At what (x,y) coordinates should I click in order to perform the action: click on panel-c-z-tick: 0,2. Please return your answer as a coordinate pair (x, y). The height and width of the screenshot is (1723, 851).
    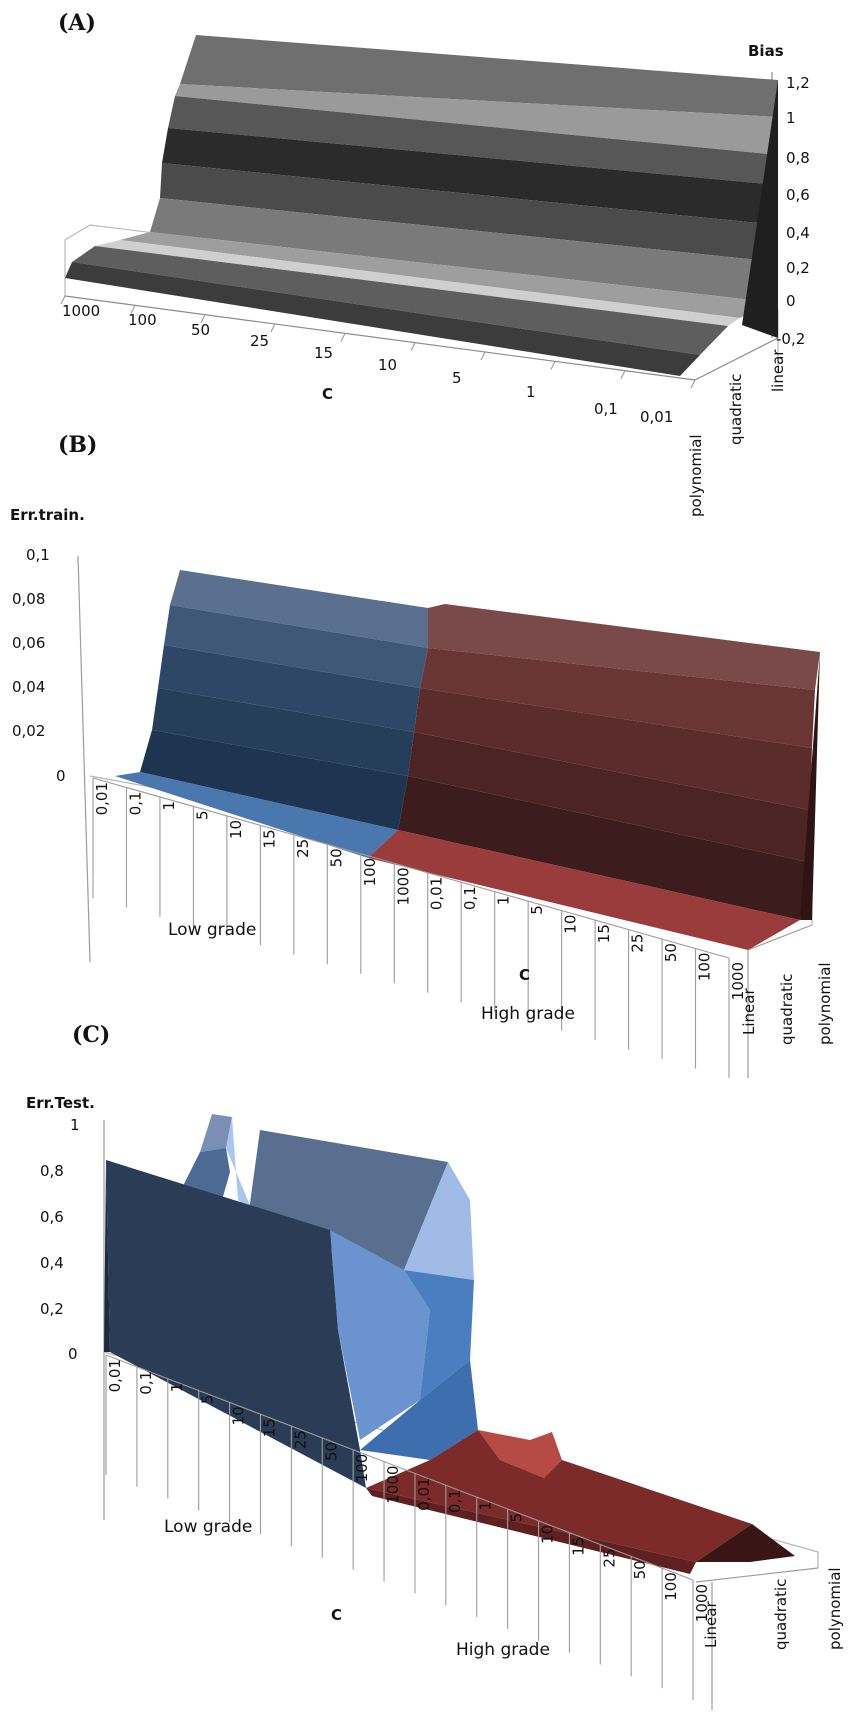
    Looking at the image, I should click on (52, 1309).